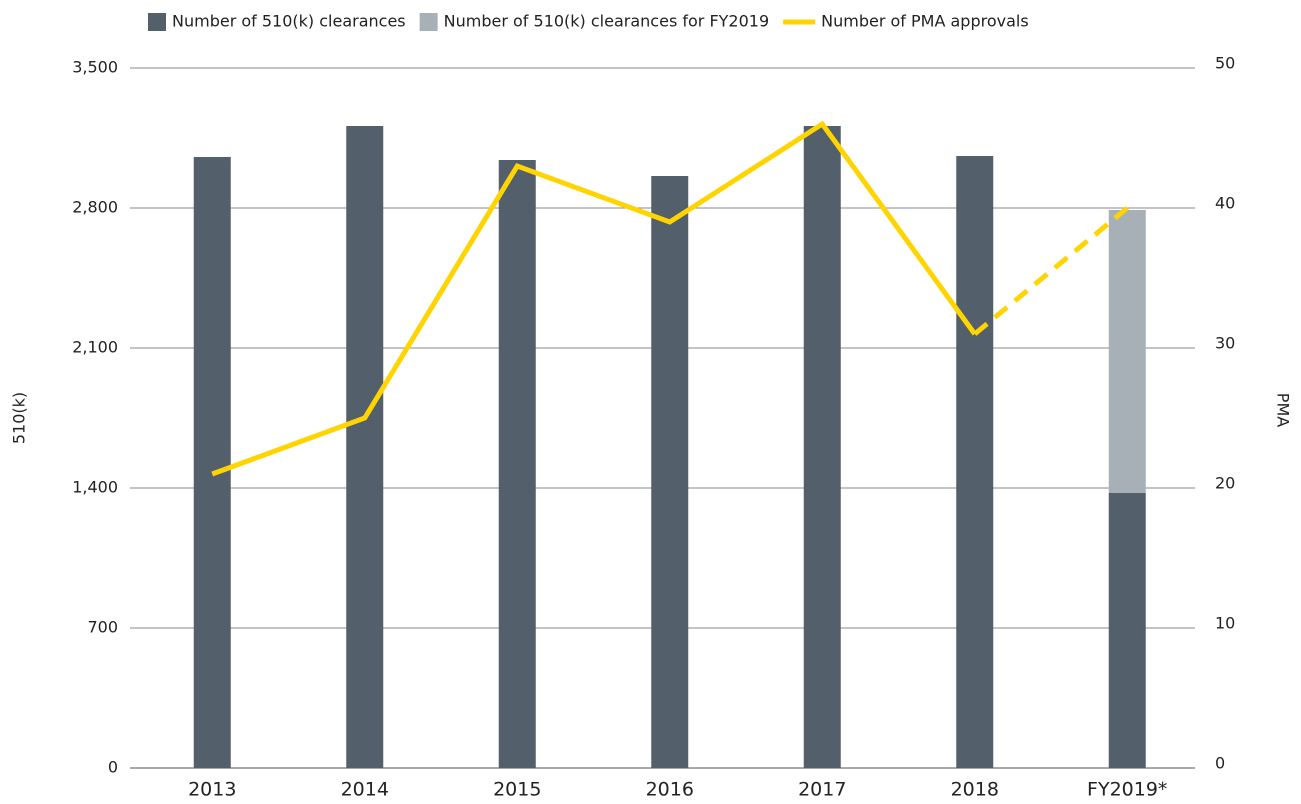  I want to click on x-tick-label: 2017, so click(822, 790).